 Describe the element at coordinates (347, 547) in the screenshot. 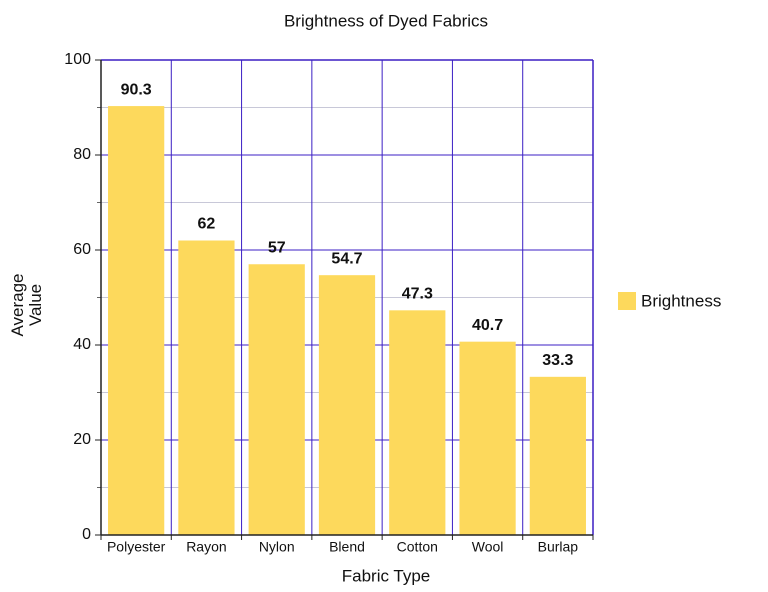

I see `x-tick-label: Blend` at that location.